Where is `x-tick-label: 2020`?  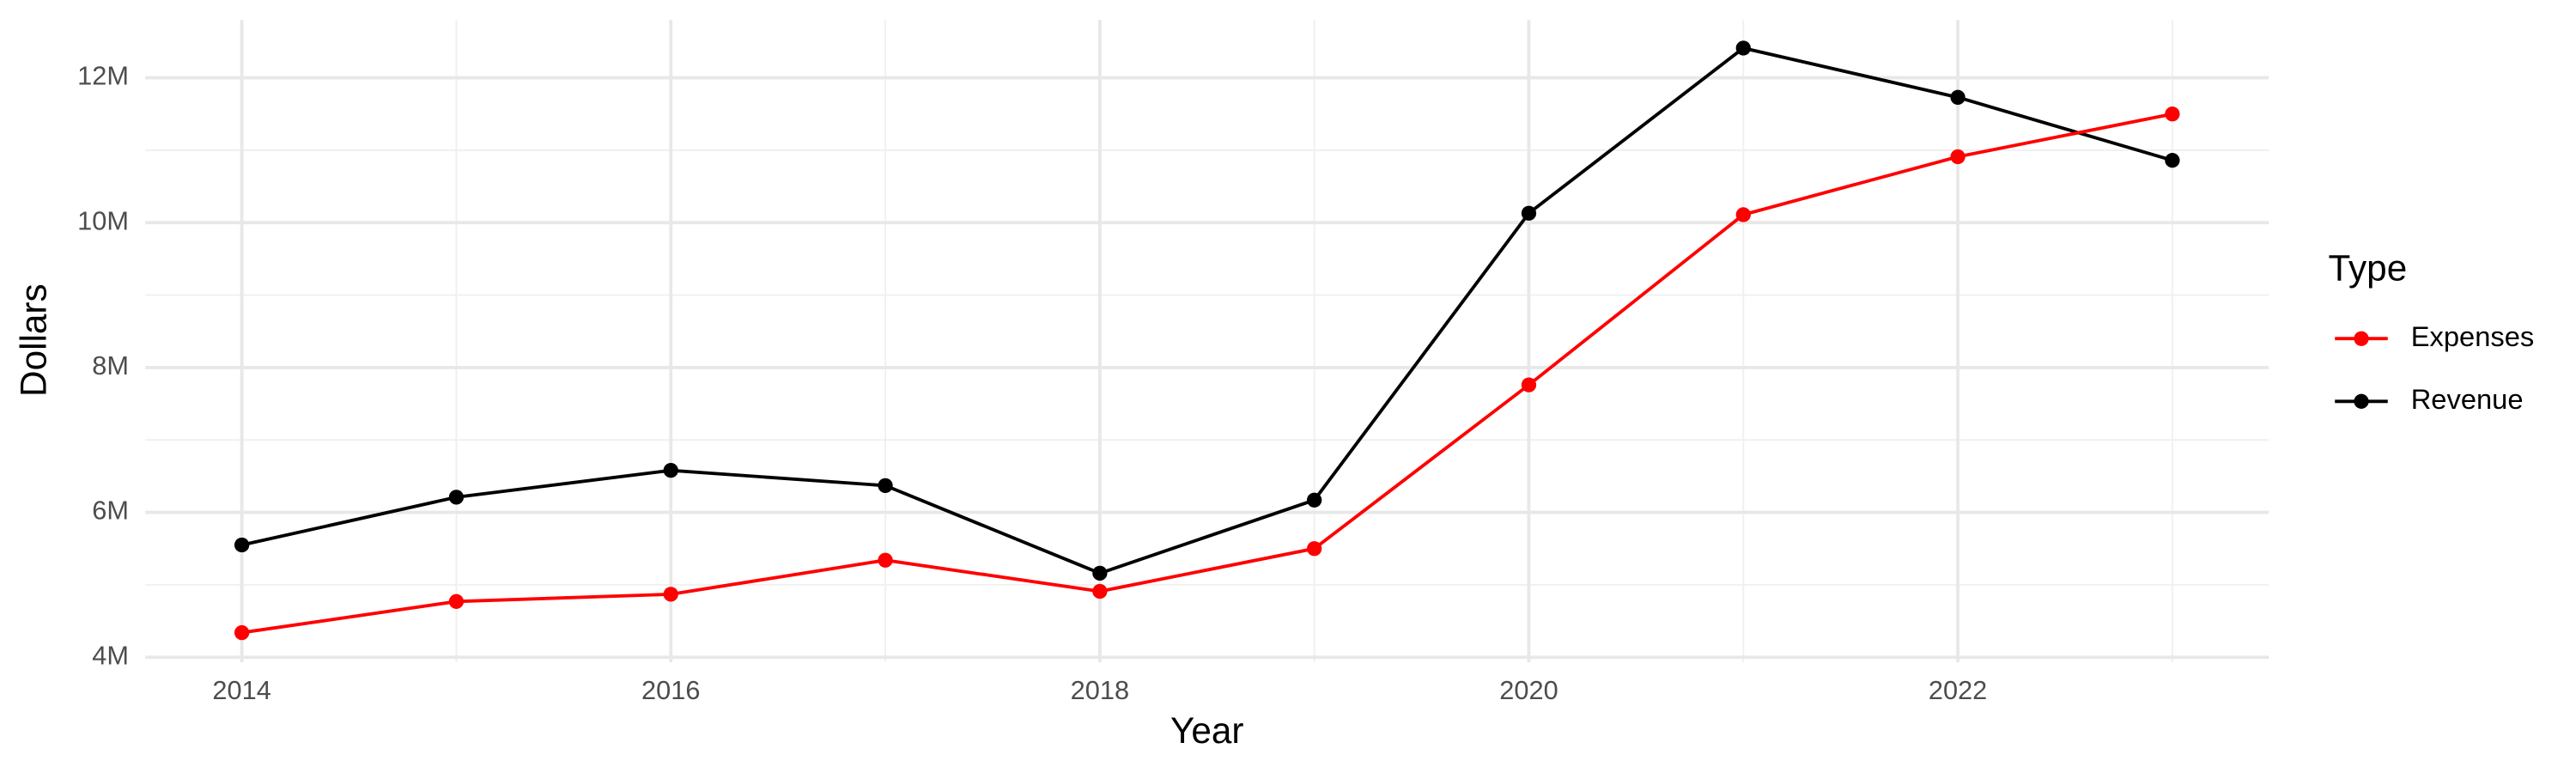 x-tick-label: 2020 is located at coordinates (1528, 690).